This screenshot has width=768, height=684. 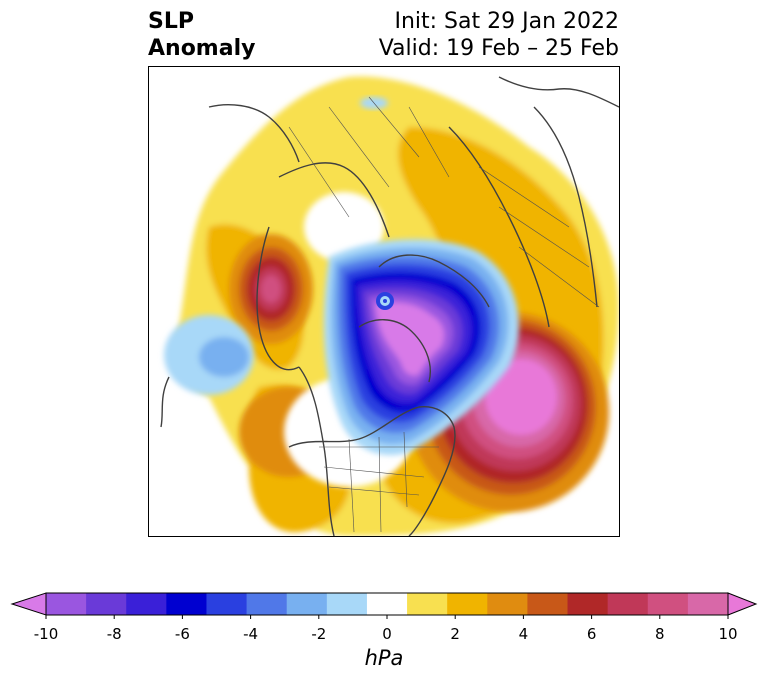 What do you see at coordinates (421, 347) in the screenshot?
I see `arctic-low` at bounding box center [421, 347].